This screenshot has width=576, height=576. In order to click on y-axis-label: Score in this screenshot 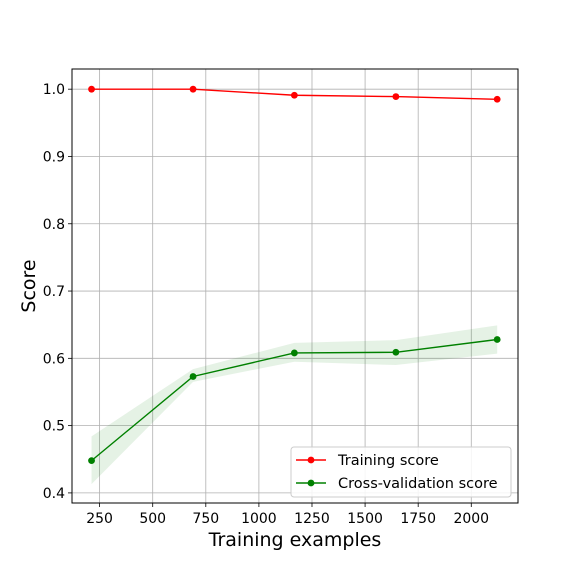, I will do `click(29, 285)`.